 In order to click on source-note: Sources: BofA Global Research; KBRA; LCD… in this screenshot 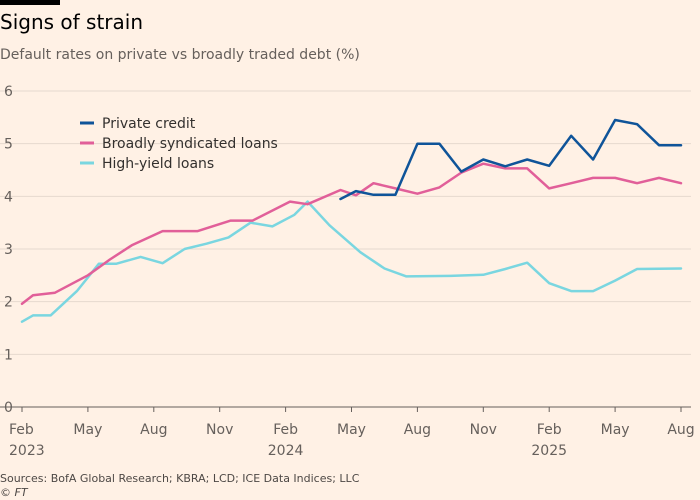, I will do `click(180, 478)`.